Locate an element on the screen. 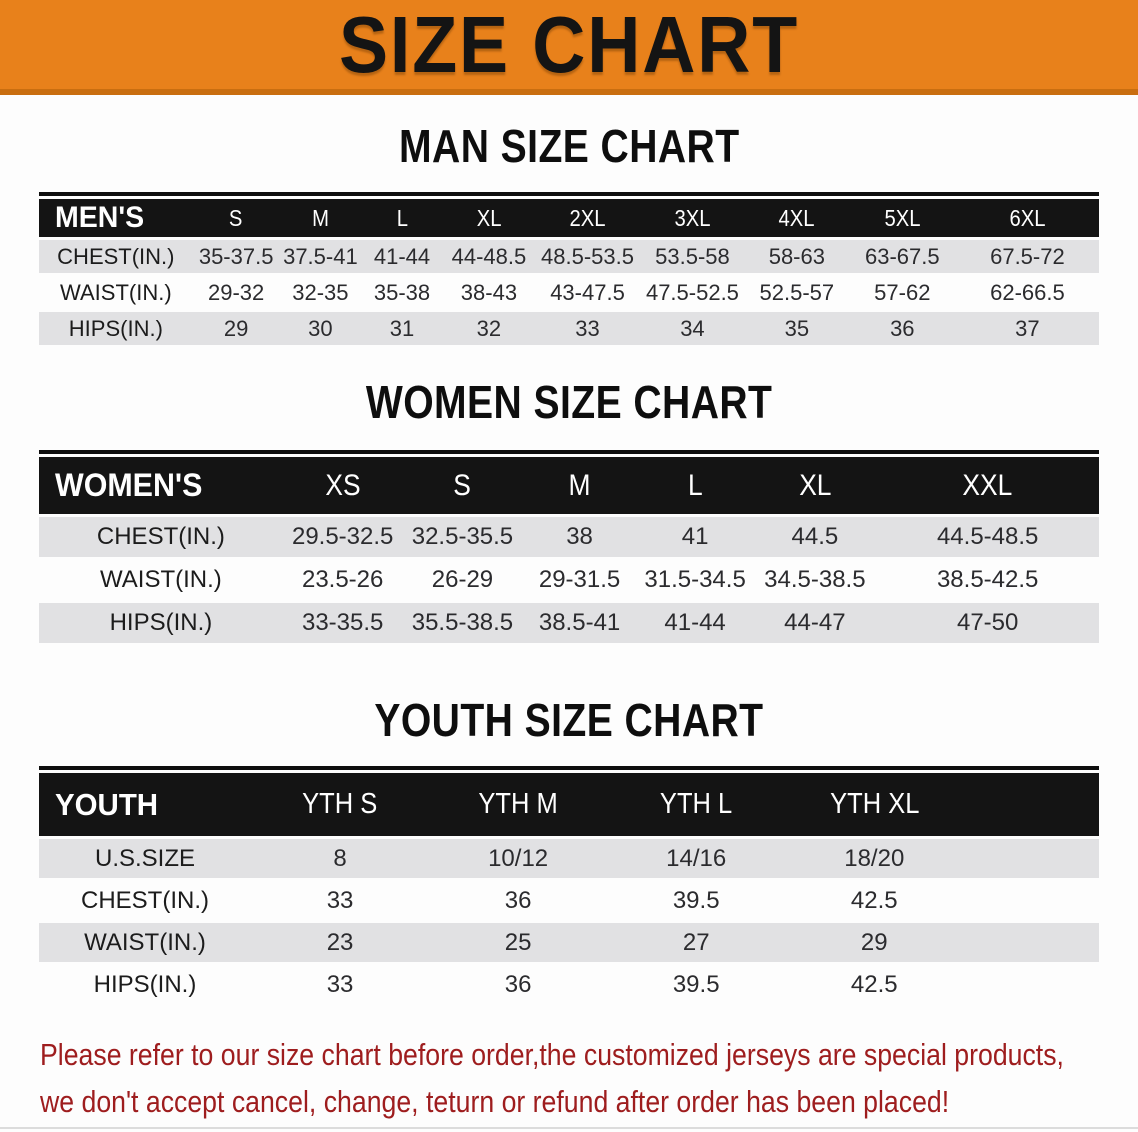 The height and width of the screenshot is (1132, 1138). size-column-header: YTH M is located at coordinates (518, 804).